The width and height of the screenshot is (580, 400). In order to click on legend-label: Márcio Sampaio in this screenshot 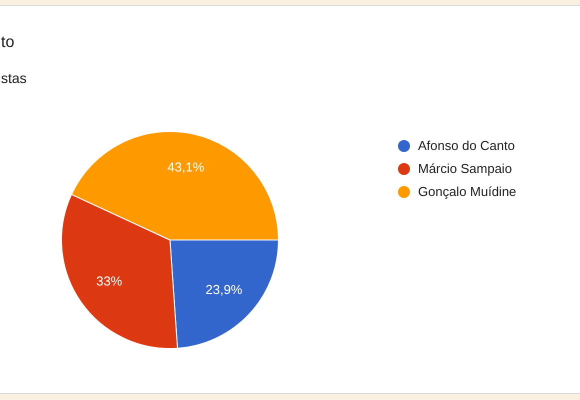, I will do `click(465, 168)`.